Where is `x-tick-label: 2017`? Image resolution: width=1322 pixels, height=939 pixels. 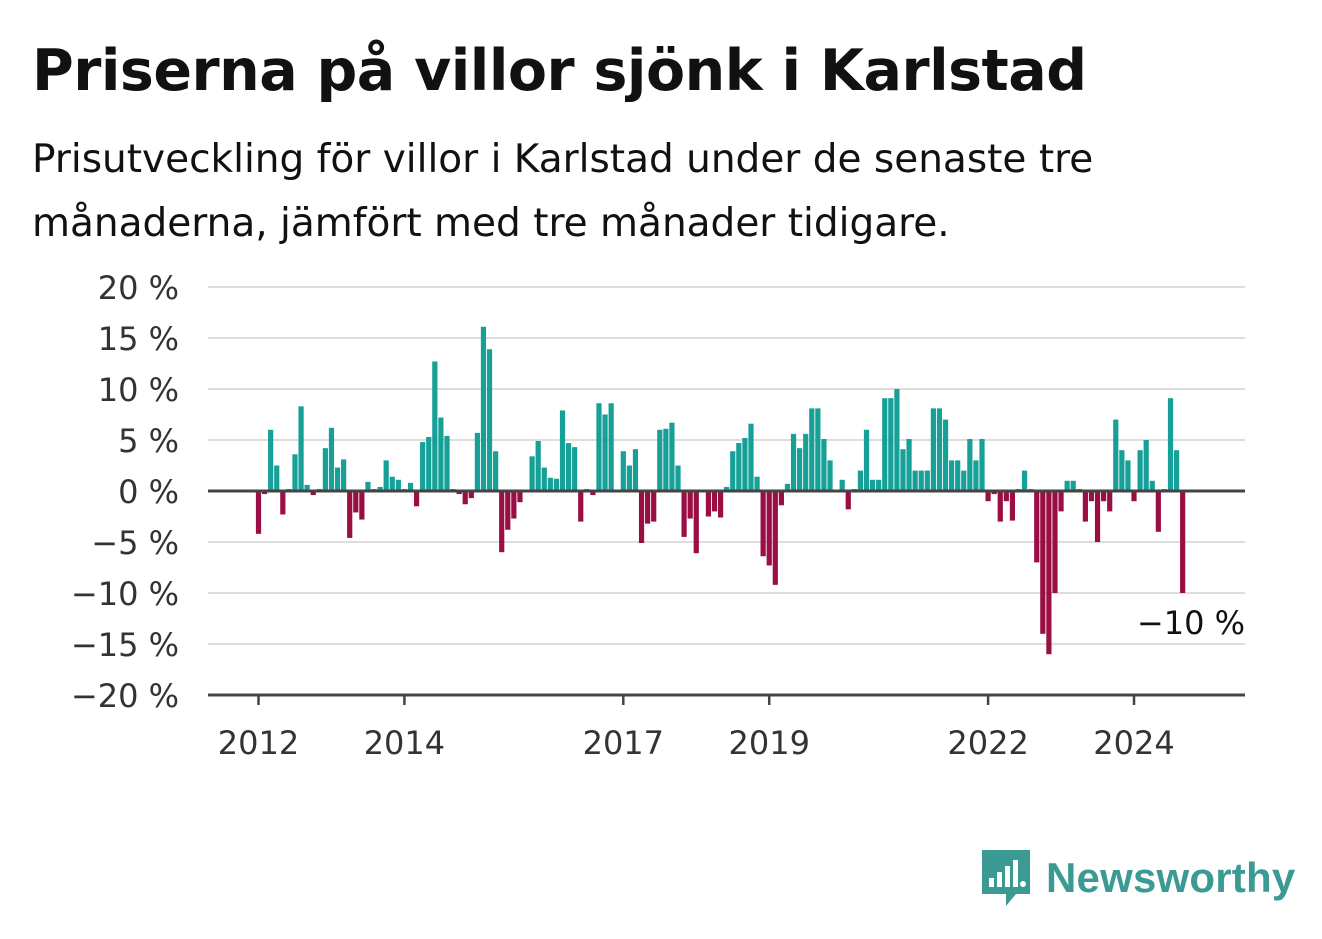
x-tick-label: 2017 is located at coordinates (623, 743).